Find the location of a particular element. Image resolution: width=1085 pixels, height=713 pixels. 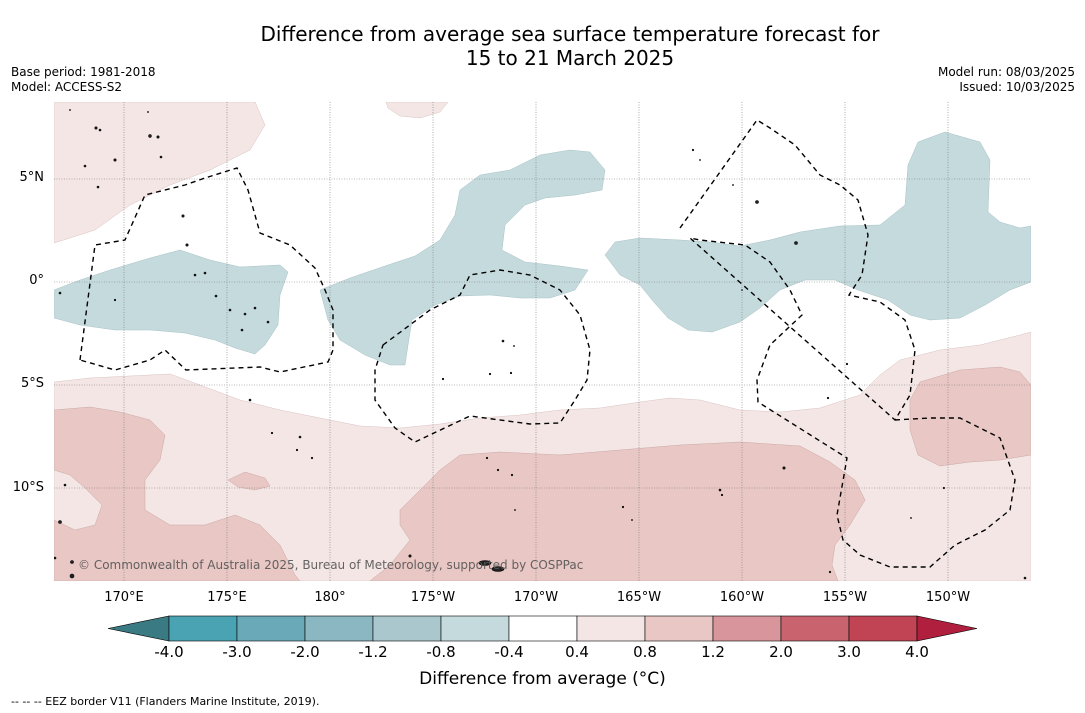

colorbar-tick: -2.0 is located at coordinates (305, 652).